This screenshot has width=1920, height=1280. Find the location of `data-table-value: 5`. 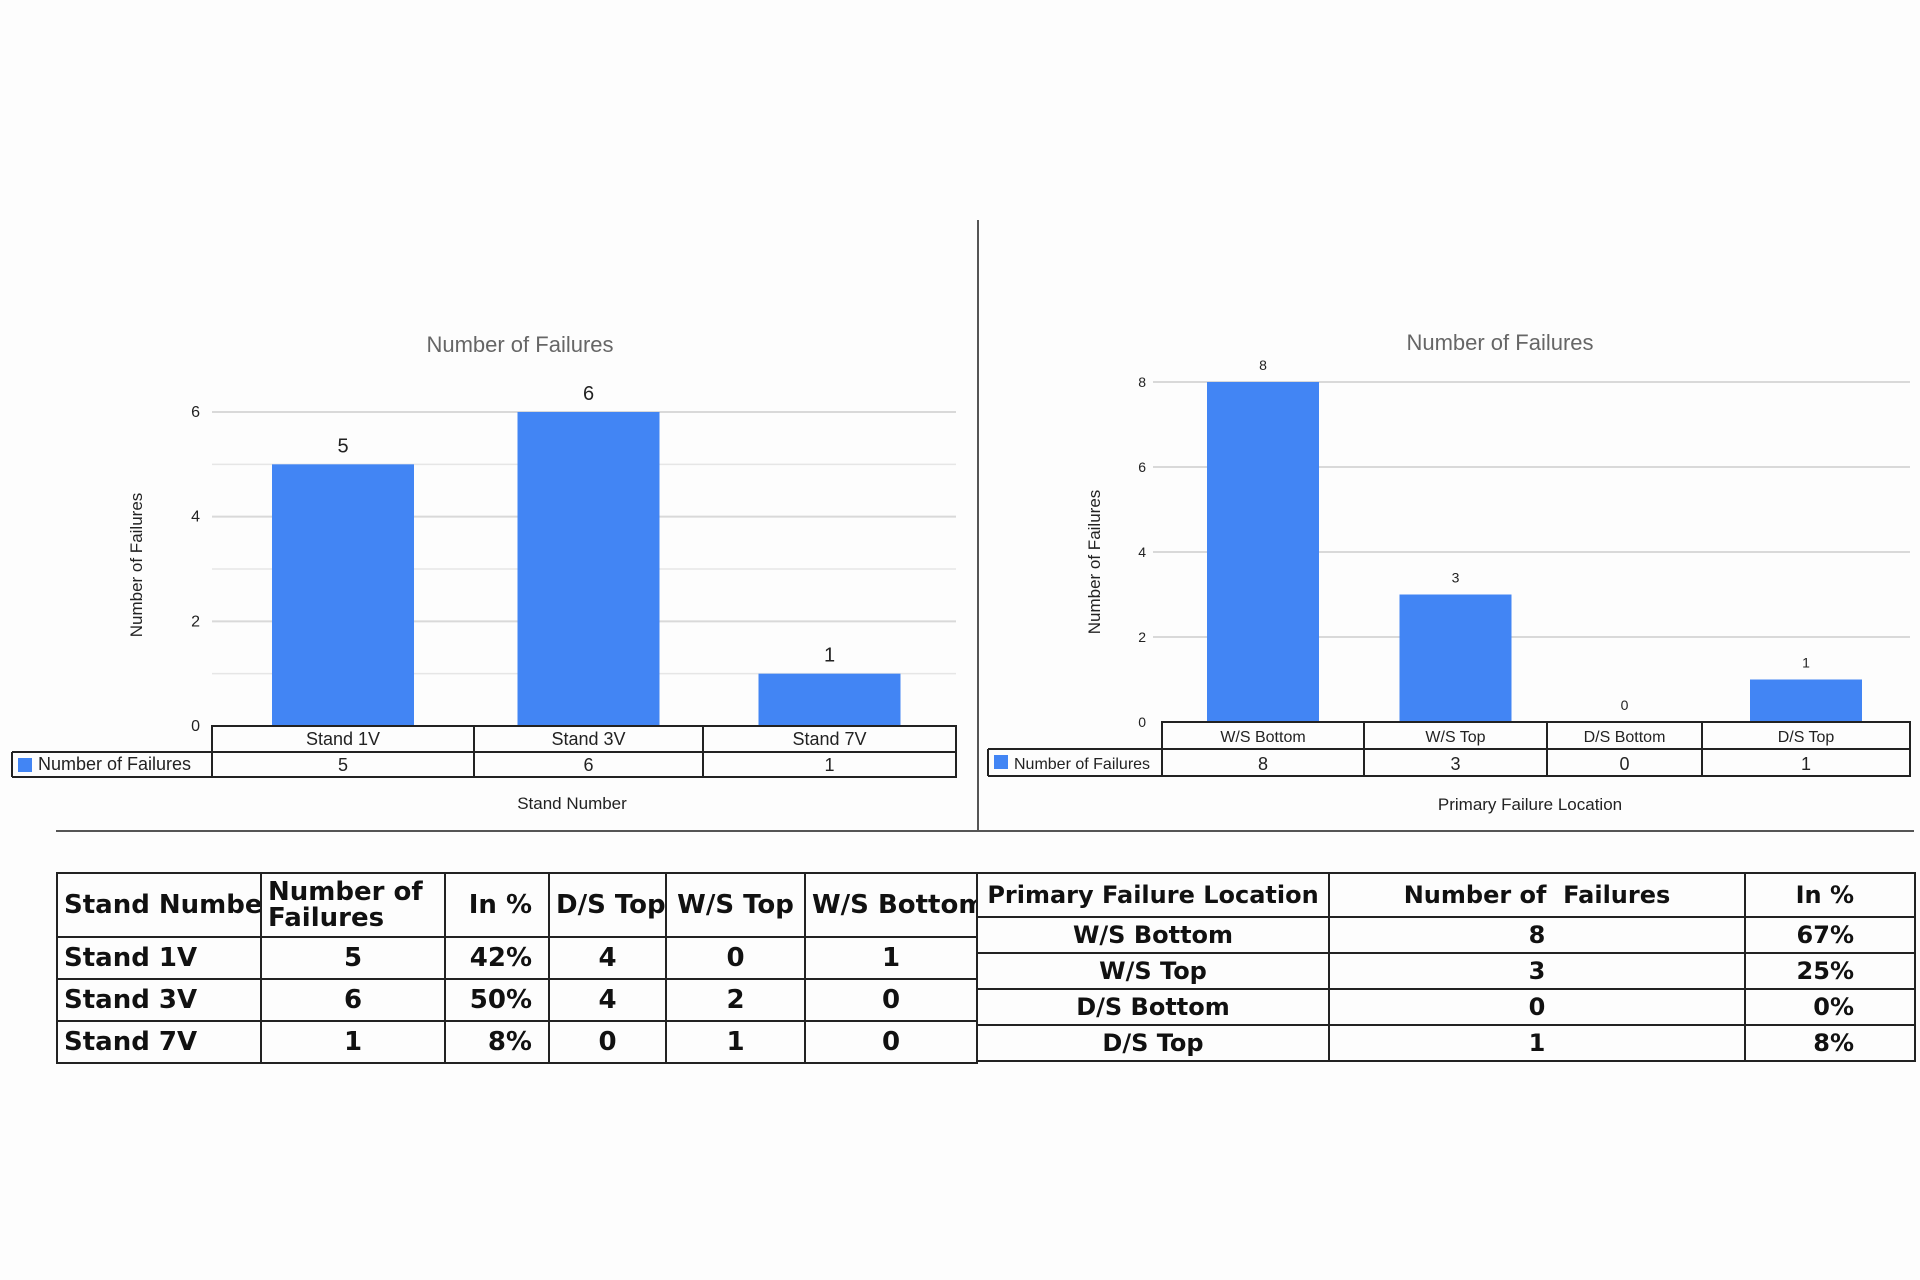

data-table-value: 5 is located at coordinates (343, 765).